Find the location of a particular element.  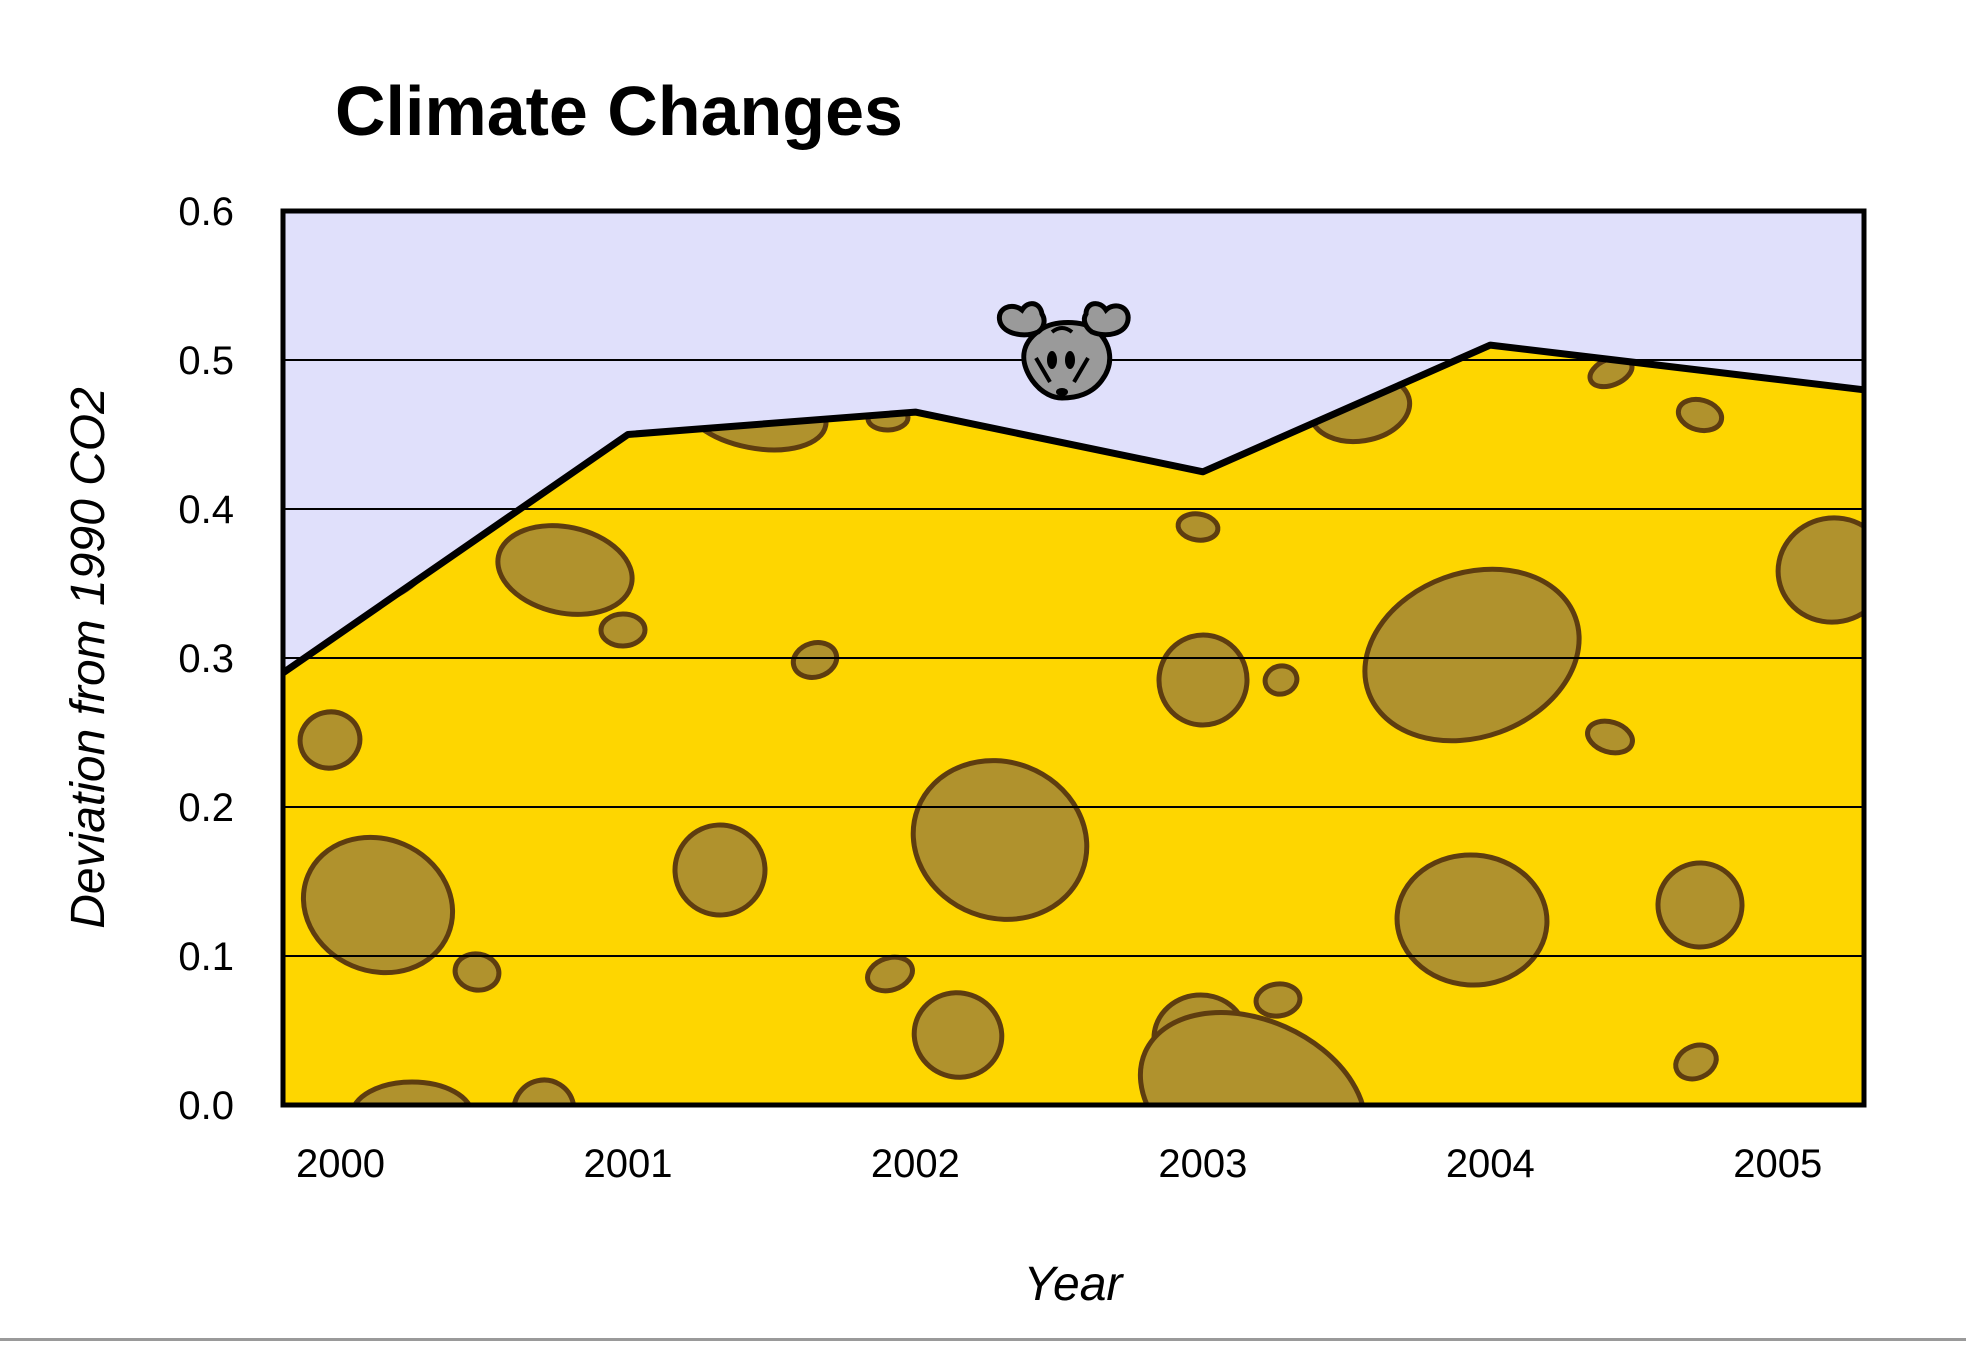

x-tick-label: 2000 is located at coordinates (340, 1164).